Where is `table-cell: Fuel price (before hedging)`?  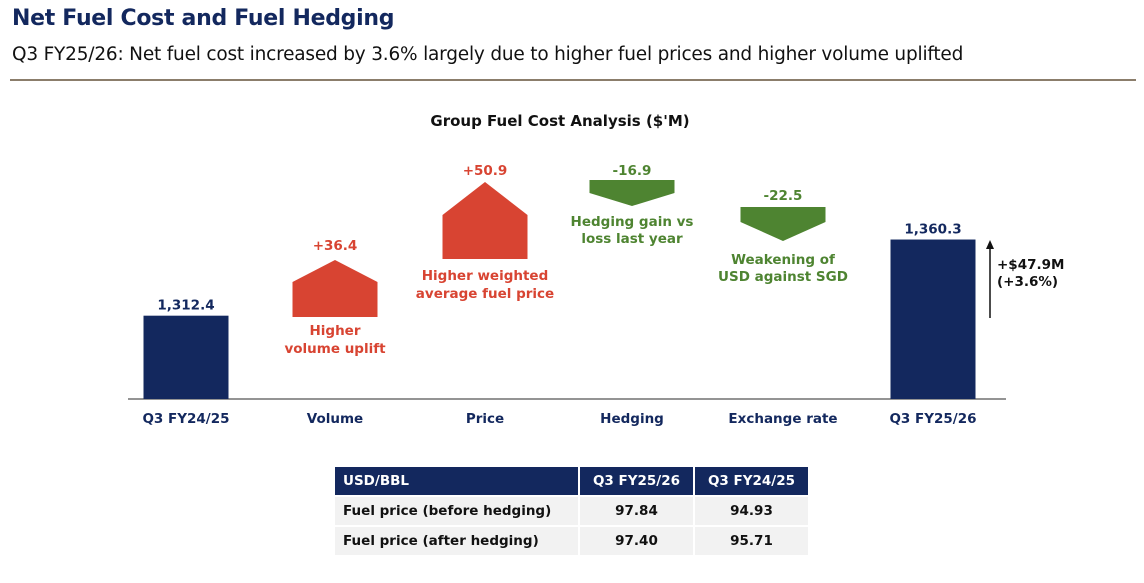
table-cell: Fuel price (before hedging) is located at coordinates (457, 510).